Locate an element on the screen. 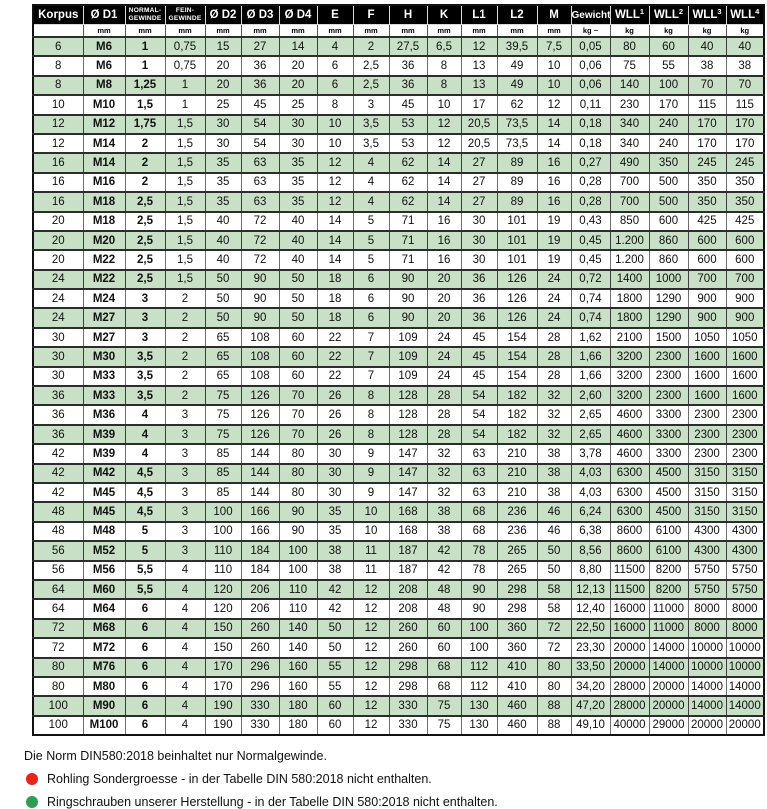 The height and width of the screenshot is (809, 767). header-cell: F is located at coordinates (371, 15).